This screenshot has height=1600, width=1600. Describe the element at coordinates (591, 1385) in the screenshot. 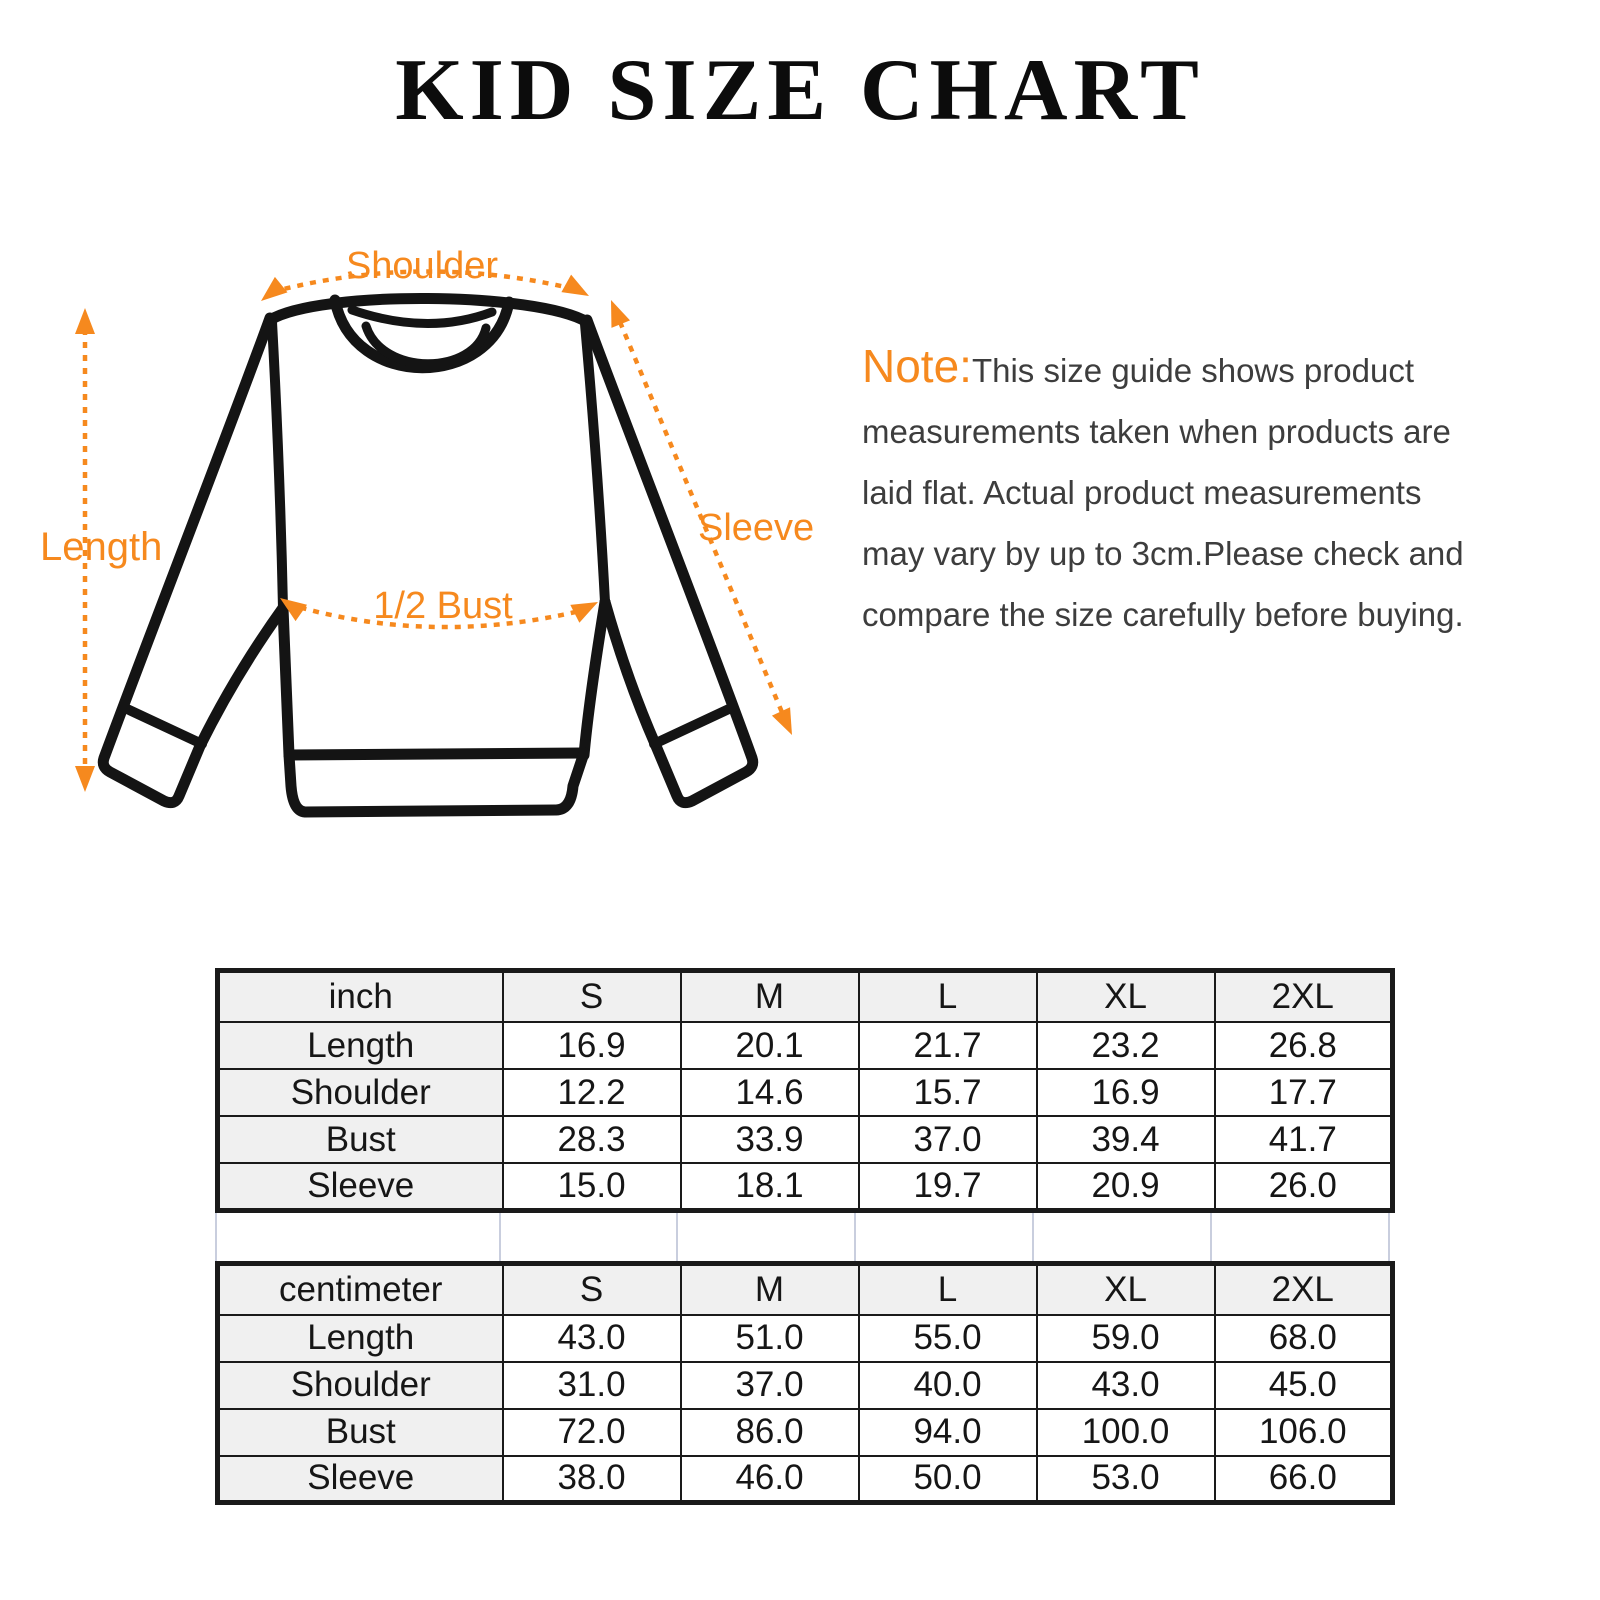

I see `size-value-cell: 31.0` at that location.